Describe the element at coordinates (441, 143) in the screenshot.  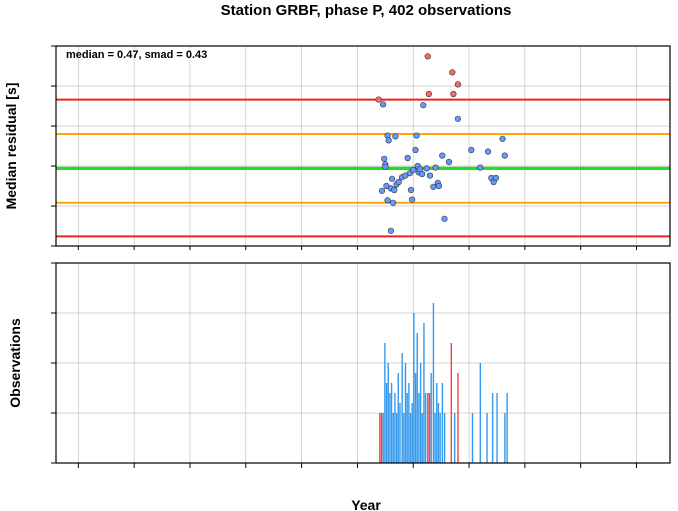
I see `top-scatter-points` at that location.